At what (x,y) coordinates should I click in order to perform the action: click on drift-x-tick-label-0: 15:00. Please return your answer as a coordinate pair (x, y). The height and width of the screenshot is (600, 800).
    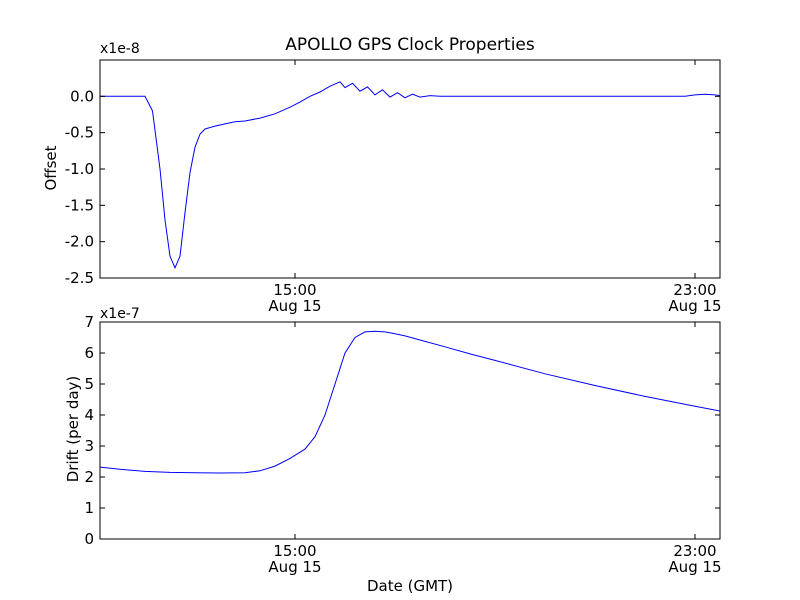
    Looking at the image, I should click on (294, 551).